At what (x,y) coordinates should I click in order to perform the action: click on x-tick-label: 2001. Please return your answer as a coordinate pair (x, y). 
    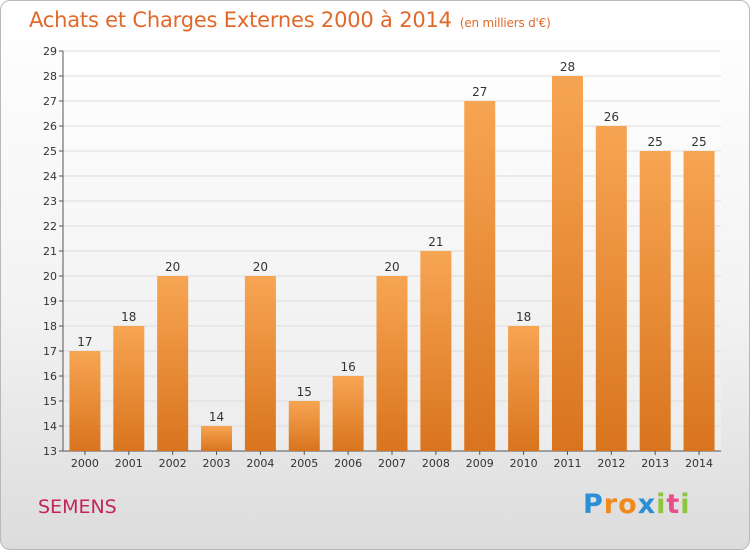
    Looking at the image, I should click on (129, 463).